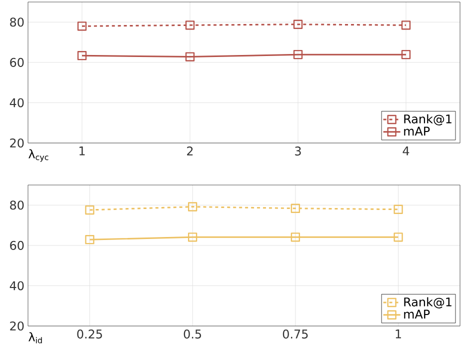  Describe the element at coordinates (193, 334) in the screenshot. I see `x-tick-label: 0.5` at that location.